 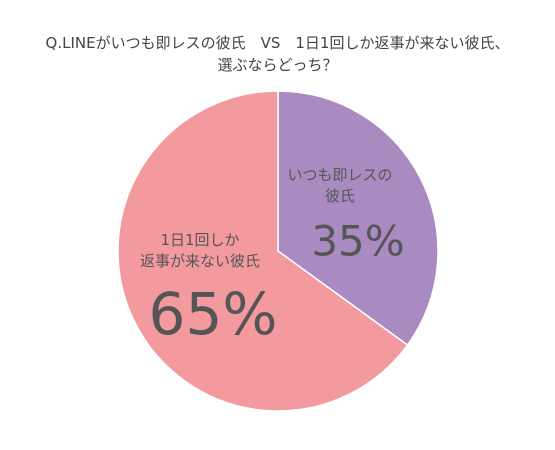 What do you see at coordinates (200, 250) in the screenshot?
I see `slice-label: 1日1回しか 返事が来ない彼氏` at bounding box center [200, 250].